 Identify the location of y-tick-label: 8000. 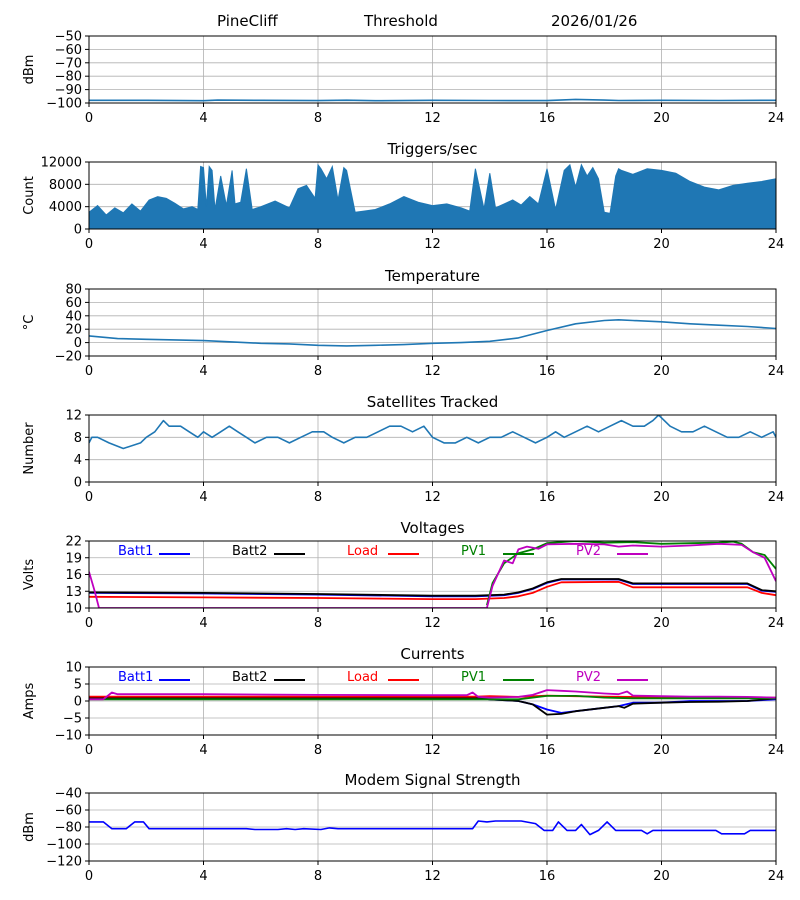
(65, 185).